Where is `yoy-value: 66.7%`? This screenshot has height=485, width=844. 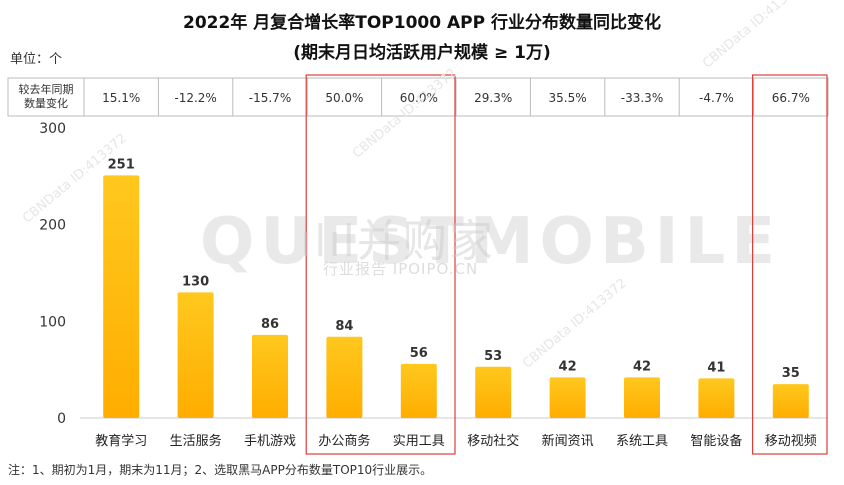
yoy-value: 66.7% is located at coordinates (791, 98).